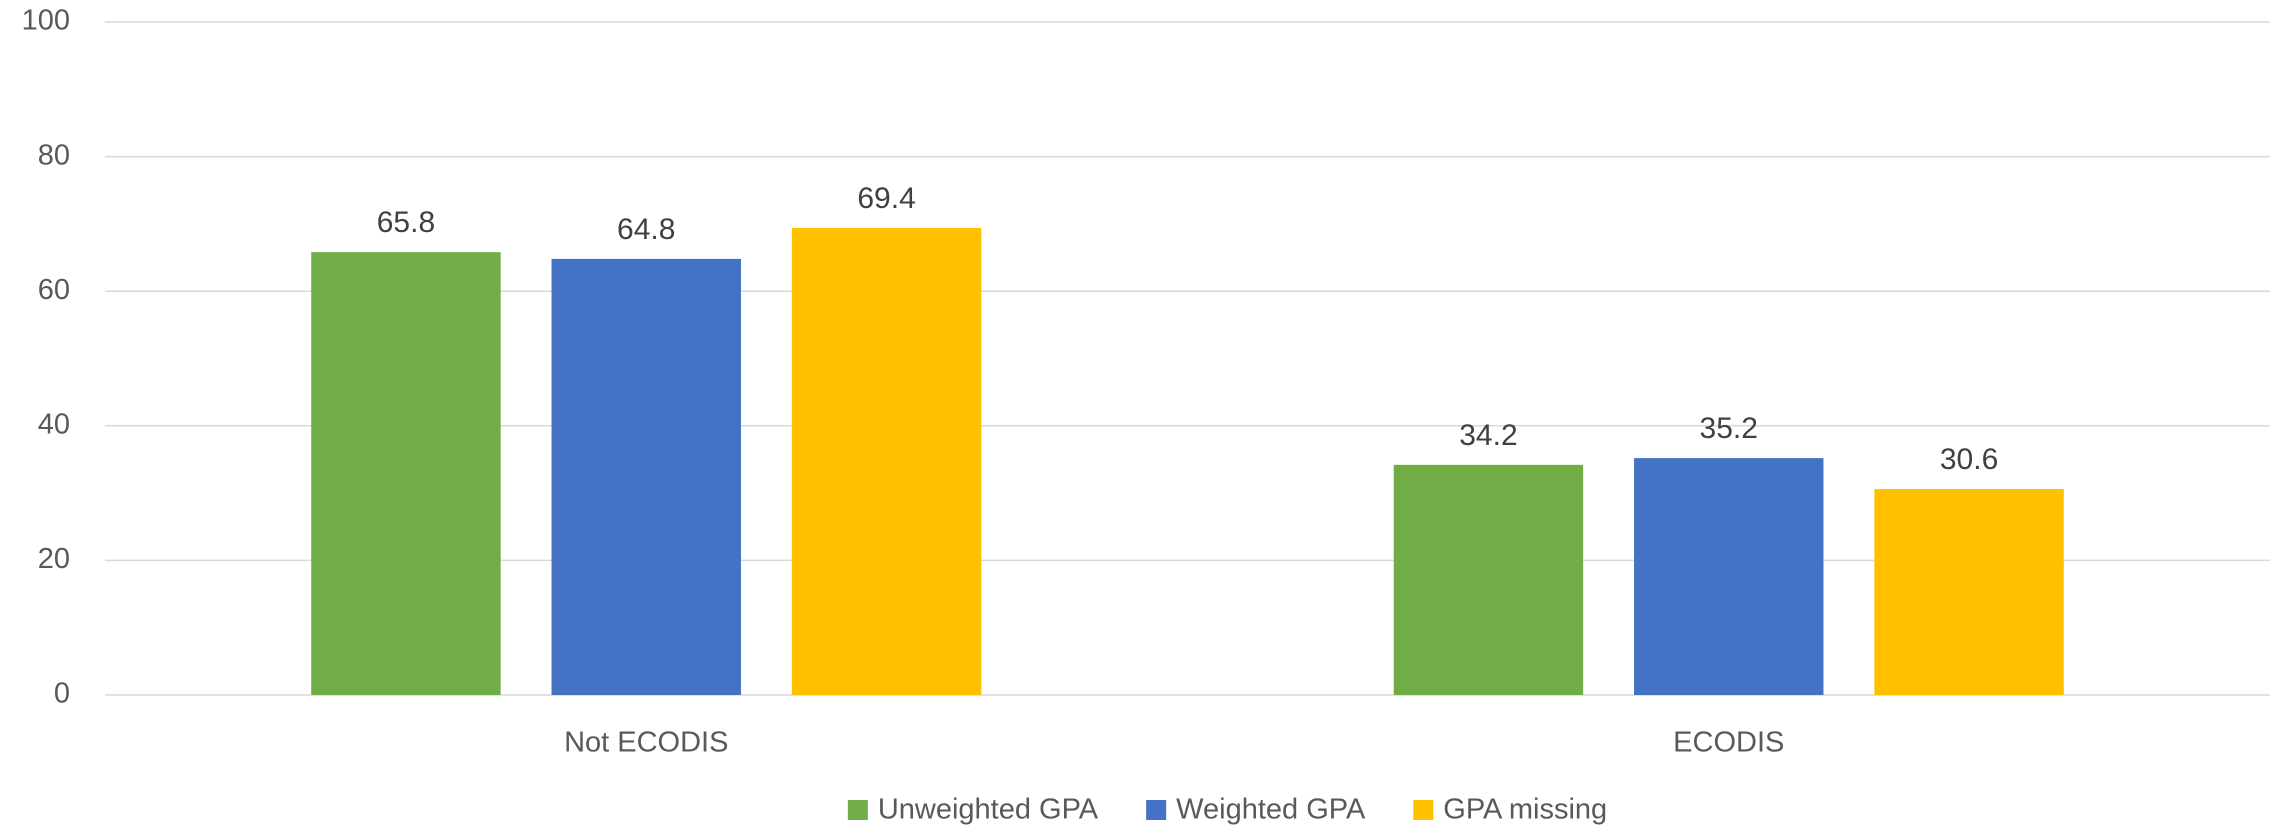 Image resolution: width=2282 pixels, height=833 pixels. Describe the element at coordinates (62, 694) in the screenshot. I see `y-tick-label: 0` at that location.